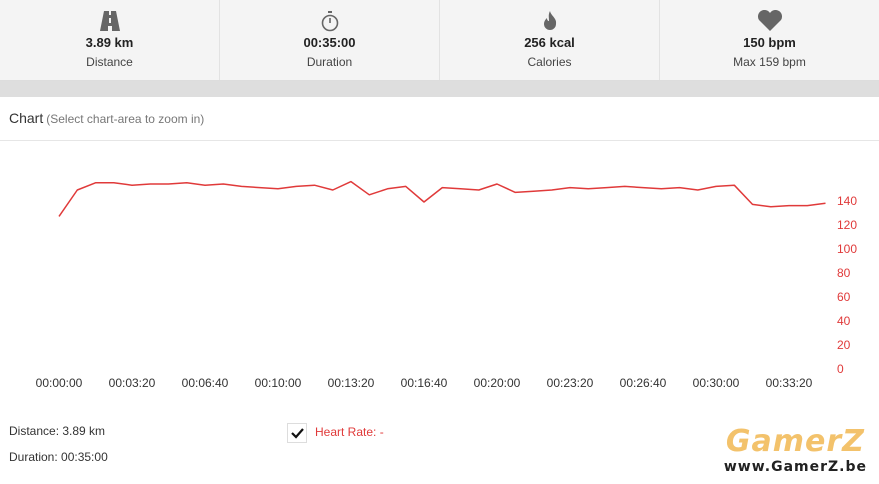  I want to click on x-tick-label: 00:13:20, so click(351, 383).